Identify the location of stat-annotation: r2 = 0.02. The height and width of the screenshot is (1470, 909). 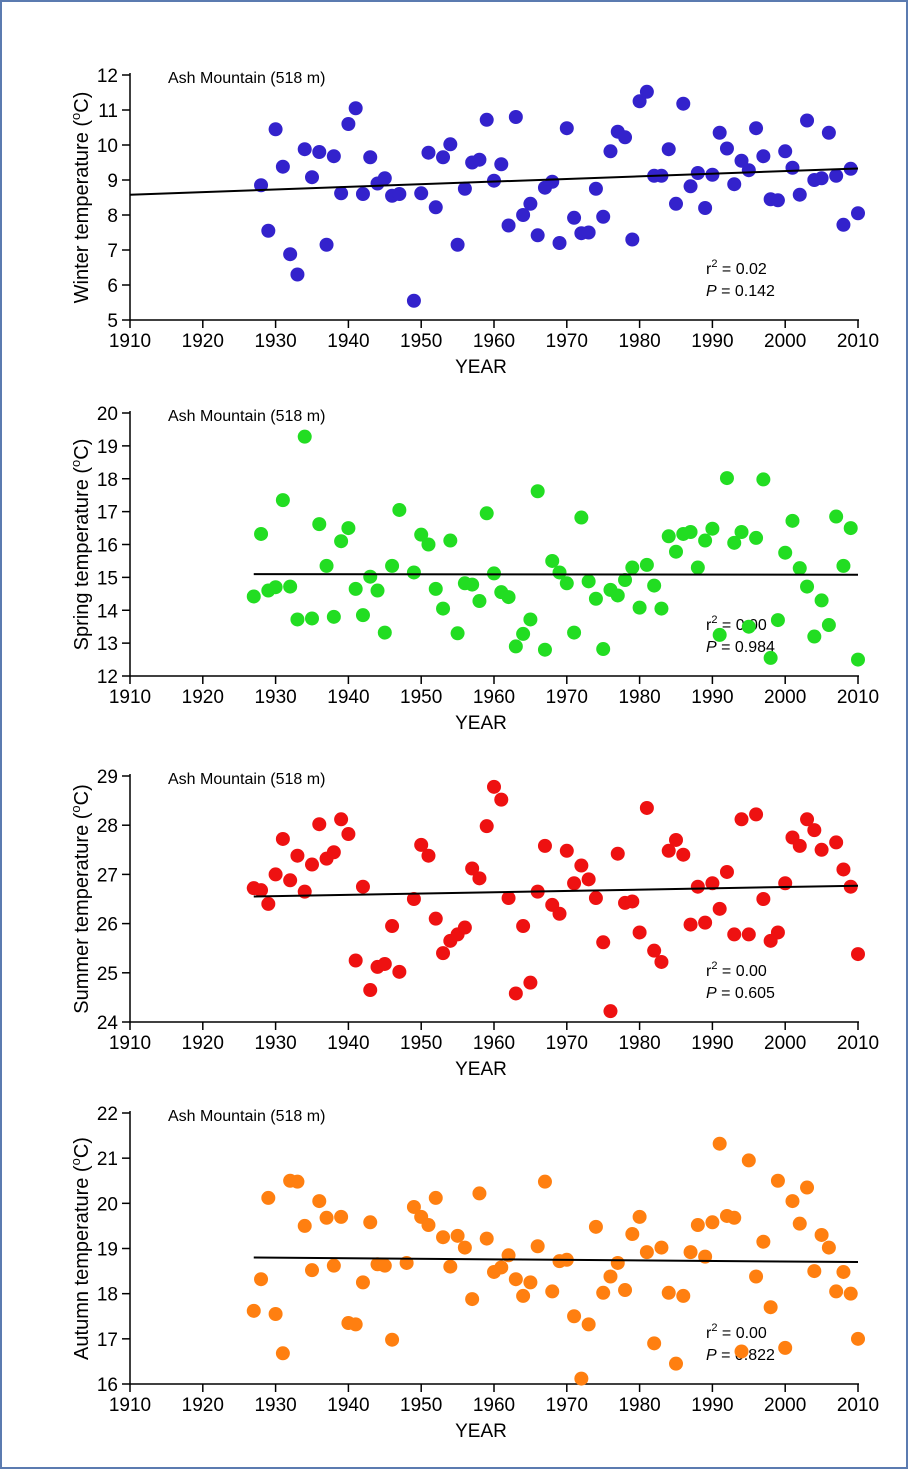
(736, 268).